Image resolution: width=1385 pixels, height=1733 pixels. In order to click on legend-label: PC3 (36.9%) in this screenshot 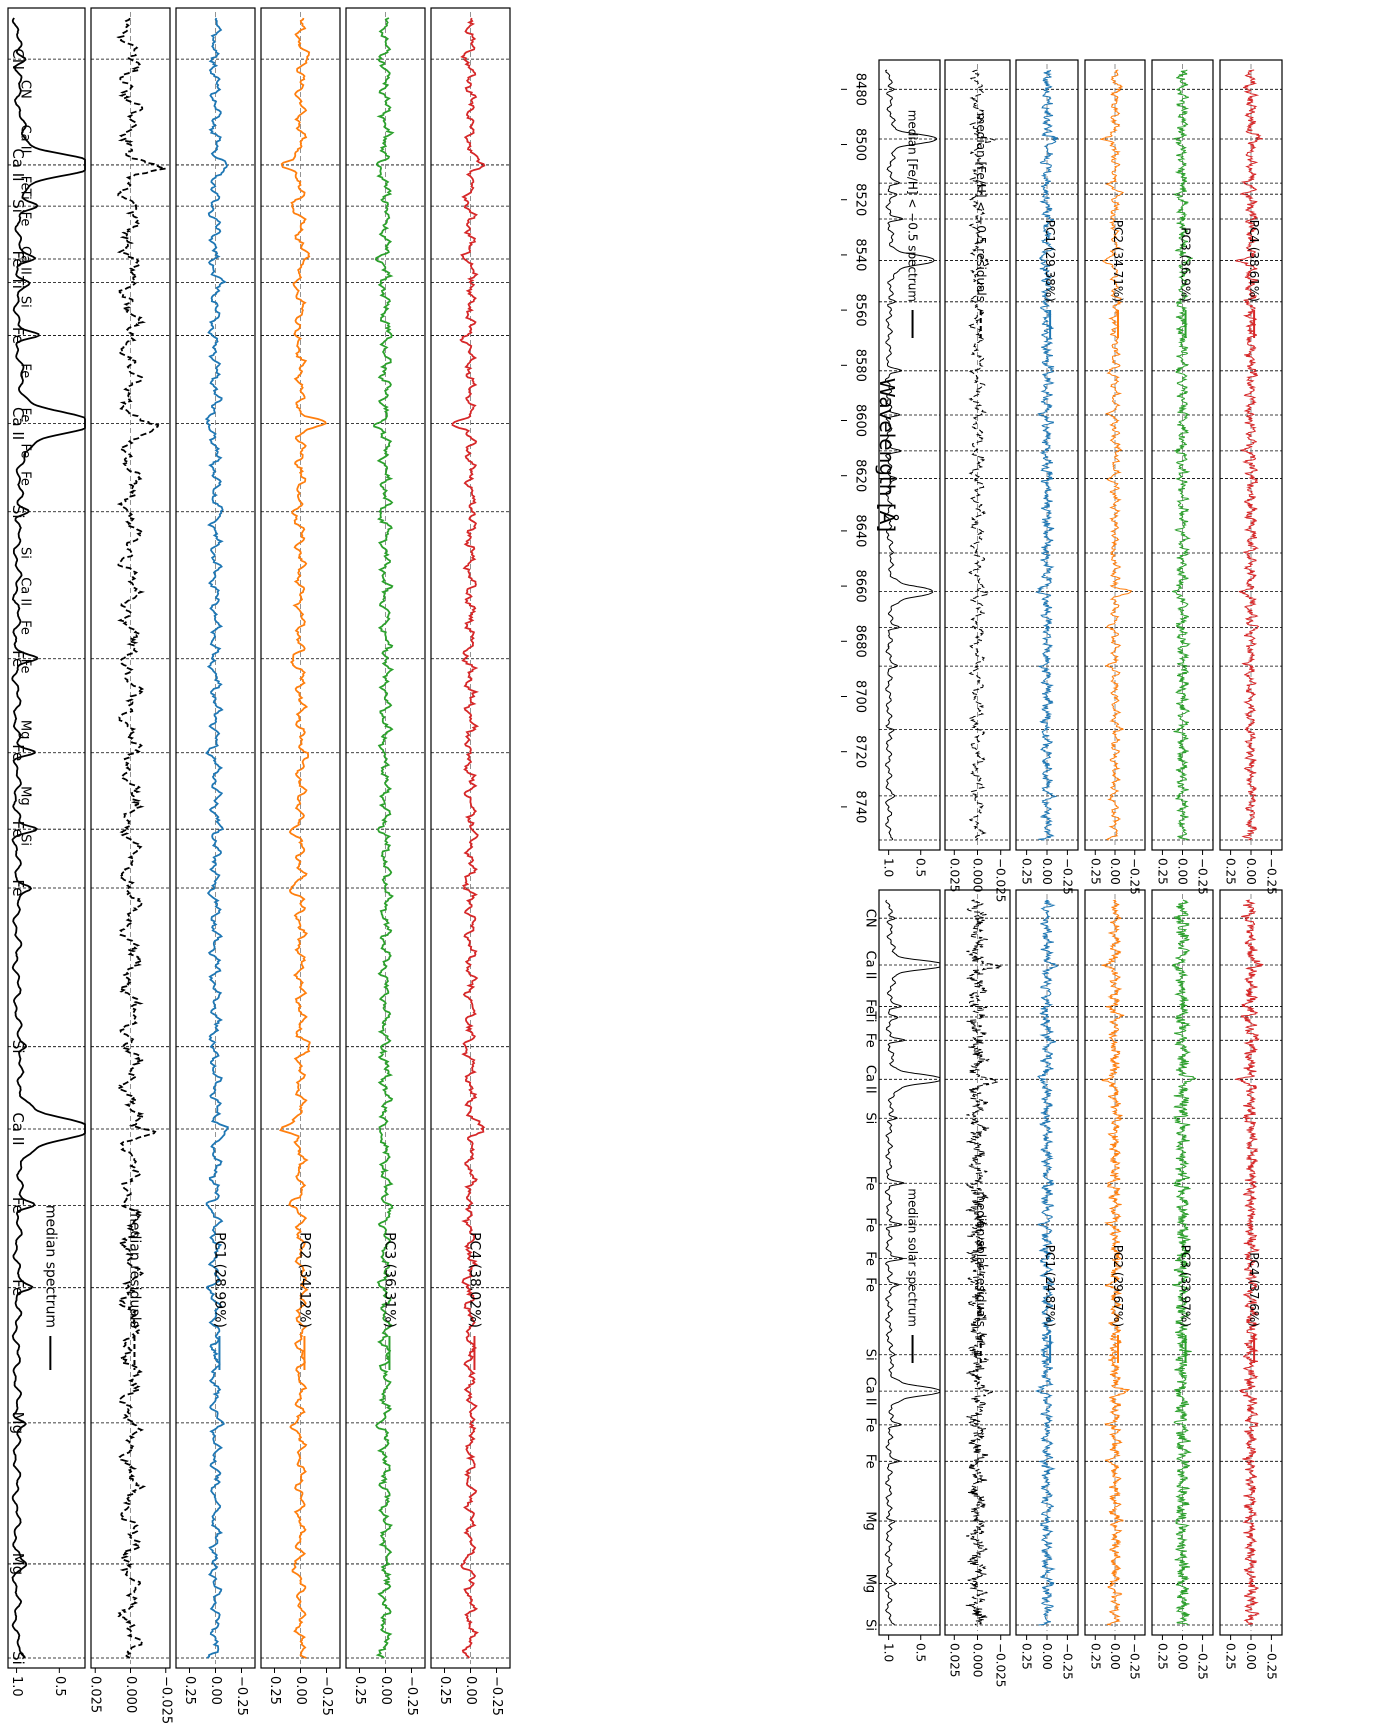, I will do `click(1186, 264)`.